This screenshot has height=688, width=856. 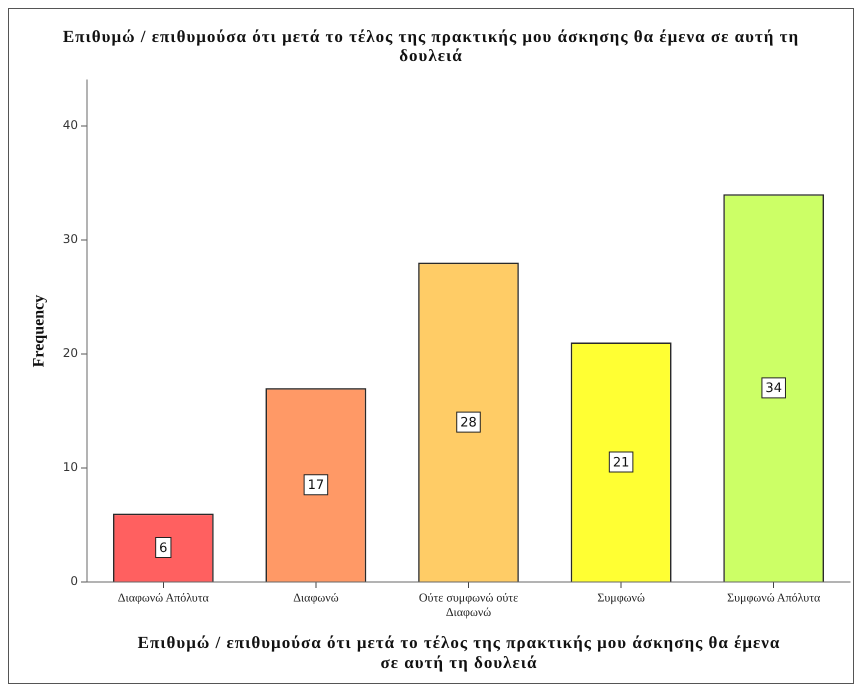 What do you see at coordinates (459, 653) in the screenshot?
I see `x-axis-title: Επιθυμώ / επιθυμούσα ότι μετά το τέλος της πρακτικής μου άσκησης θα έμενα σε αυτή τη δουλειά` at bounding box center [459, 653].